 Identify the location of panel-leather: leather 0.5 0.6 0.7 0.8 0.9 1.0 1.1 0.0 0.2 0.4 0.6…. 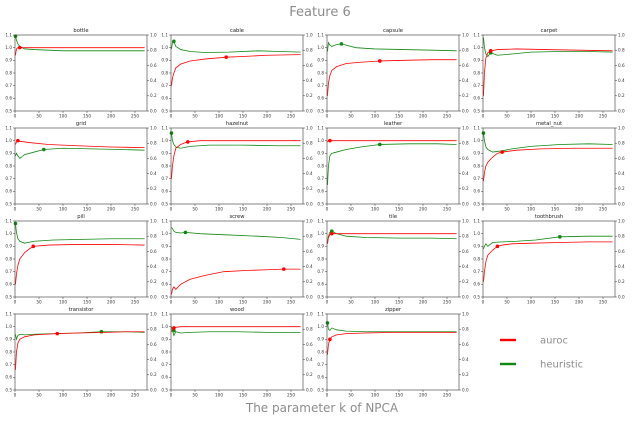
(393, 166).